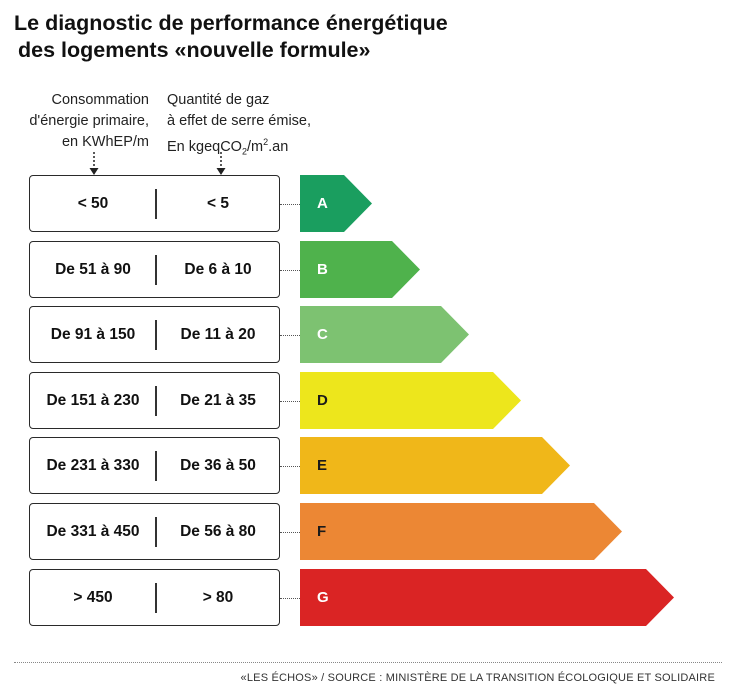 The image size is (743, 698). Describe the element at coordinates (322, 400) in the screenshot. I see `energy-class-label: D` at that location.